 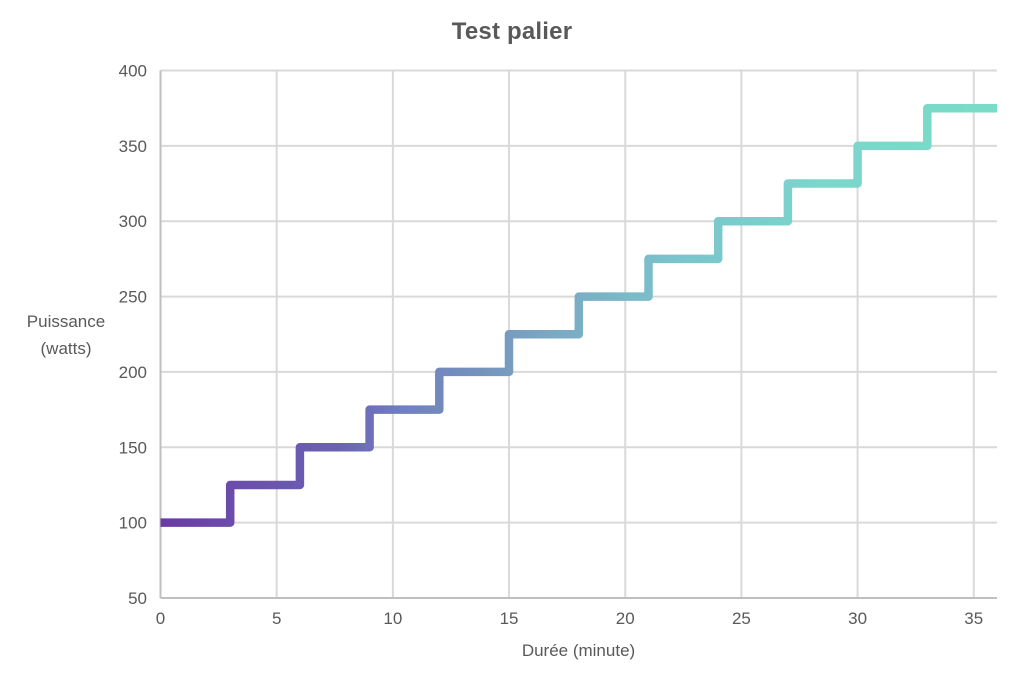 What do you see at coordinates (133, 146) in the screenshot?
I see `y-tick-label: 350` at bounding box center [133, 146].